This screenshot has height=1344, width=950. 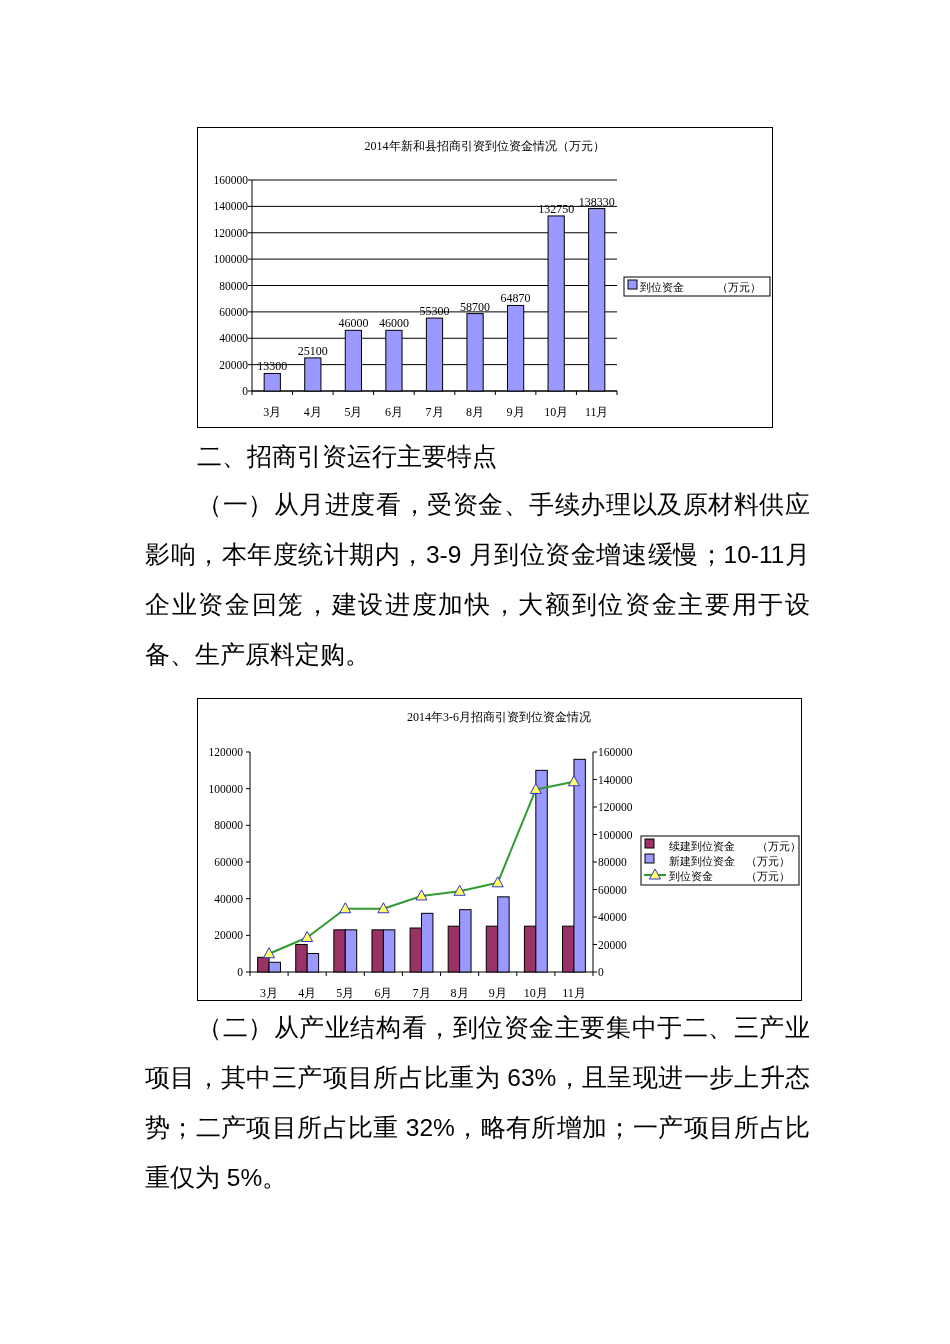 I want to click on chart-title: 2014年3-6月招商引资到位资金情况, so click(x=499, y=717).